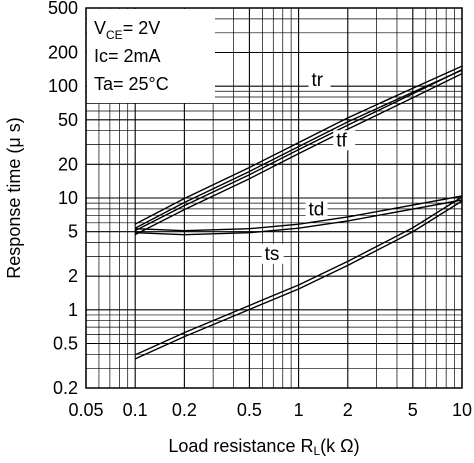  I want to click on series-td: td, so click(299, 215).